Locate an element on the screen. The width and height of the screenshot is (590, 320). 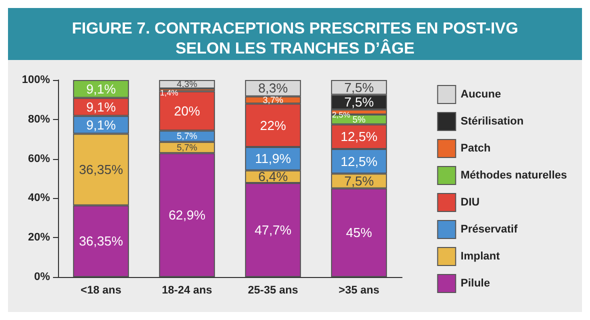
data-label: 45% is located at coordinates (359, 232).